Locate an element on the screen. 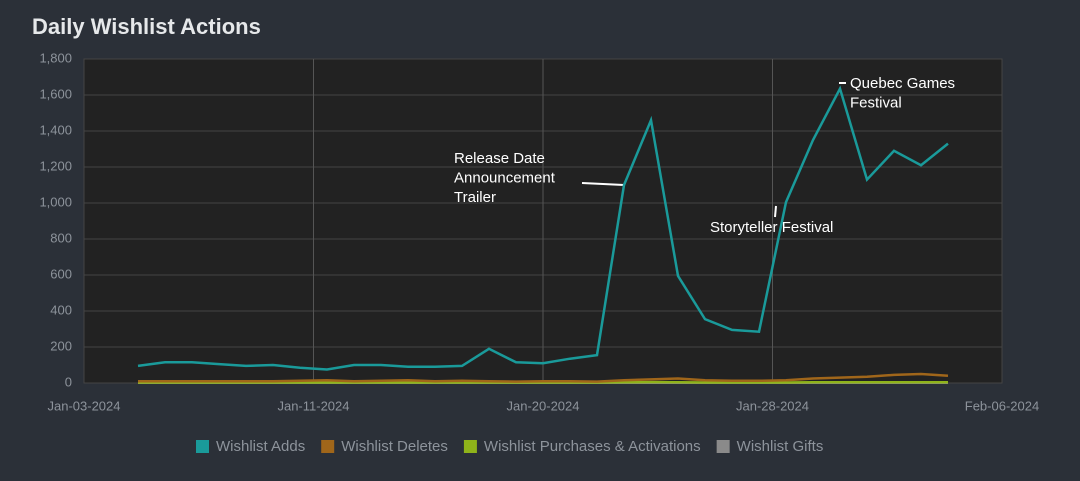  annotation: Storyteller Festival is located at coordinates (771, 227).